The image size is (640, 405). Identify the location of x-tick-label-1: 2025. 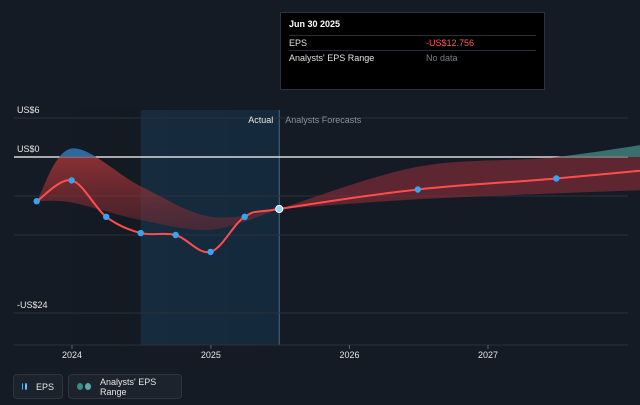
(211, 355).